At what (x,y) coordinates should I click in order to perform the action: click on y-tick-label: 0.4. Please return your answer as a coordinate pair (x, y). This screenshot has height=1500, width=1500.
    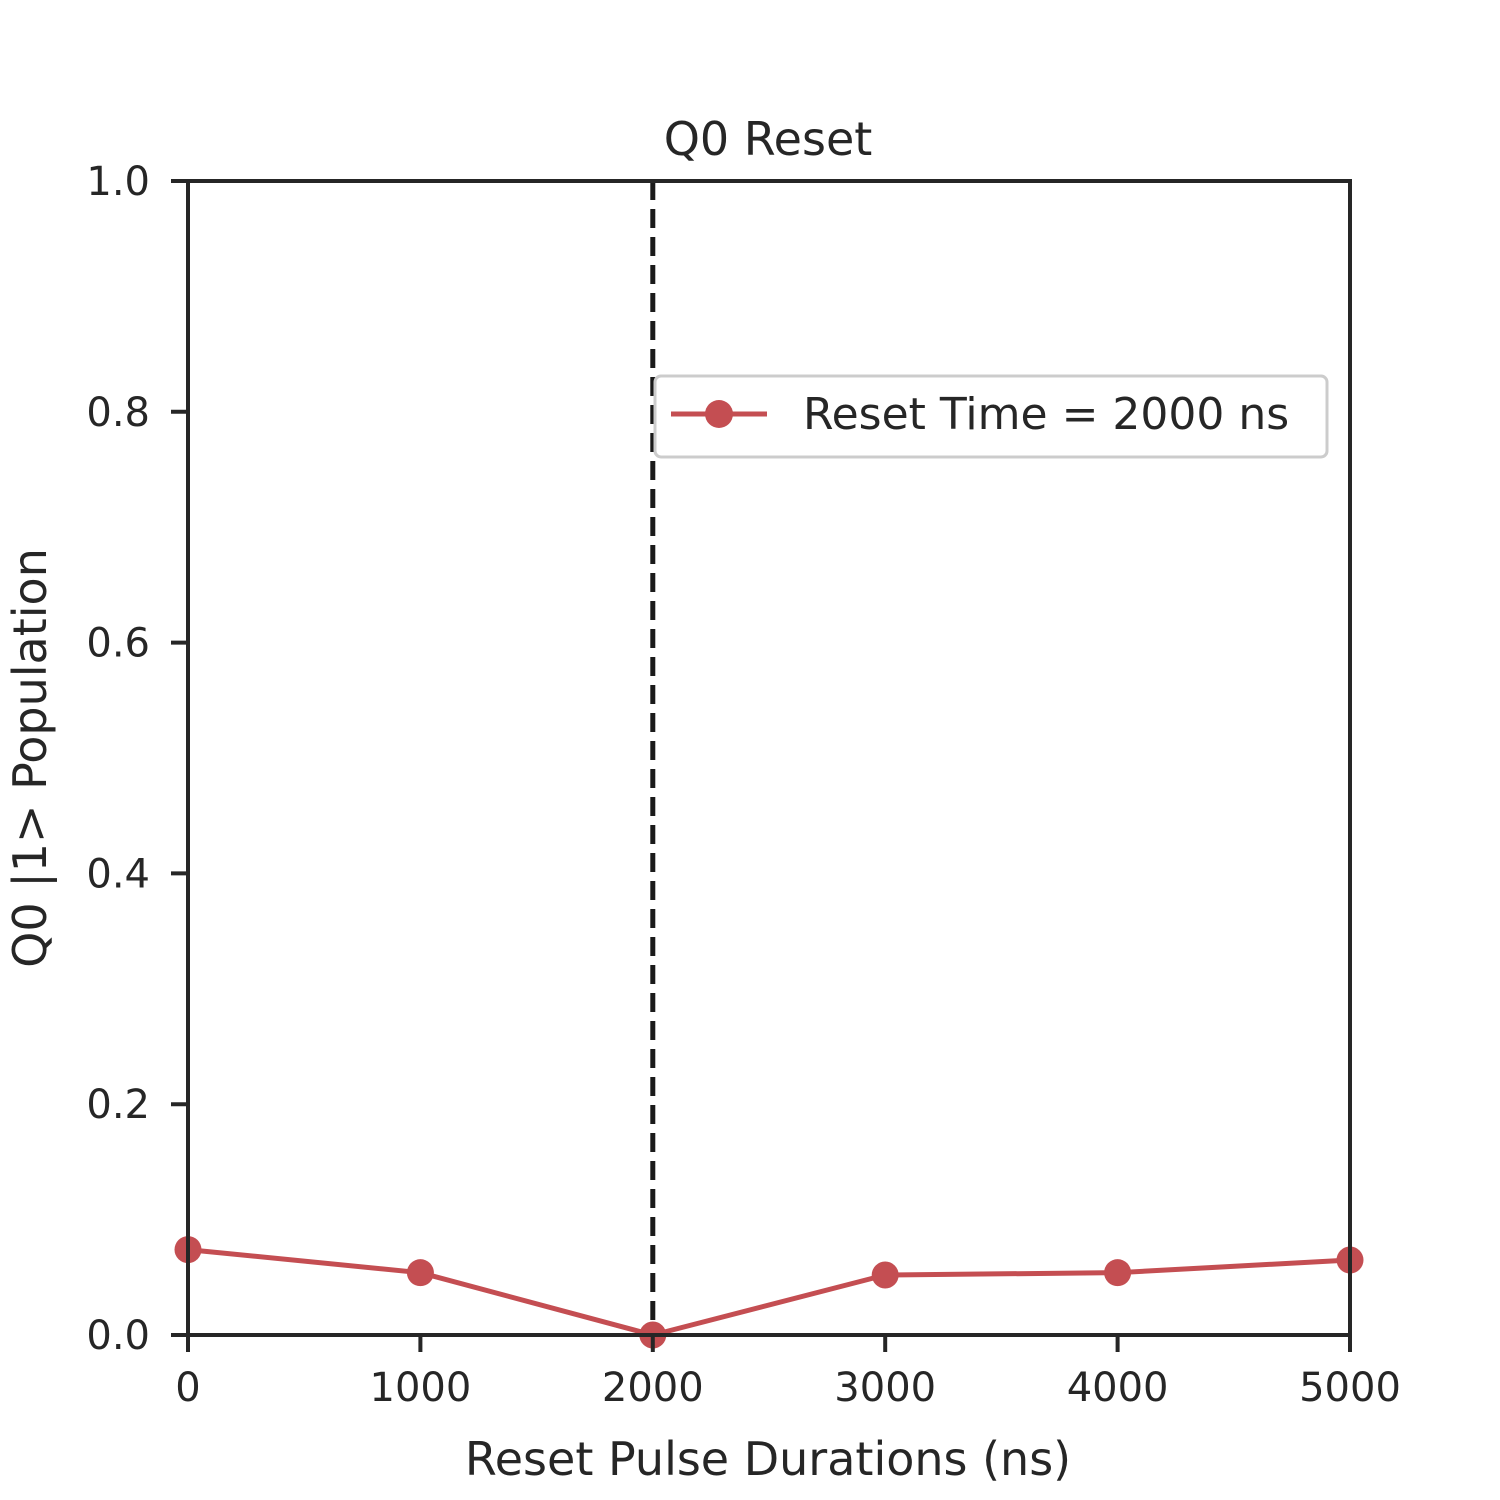
    Looking at the image, I should click on (118, 874).